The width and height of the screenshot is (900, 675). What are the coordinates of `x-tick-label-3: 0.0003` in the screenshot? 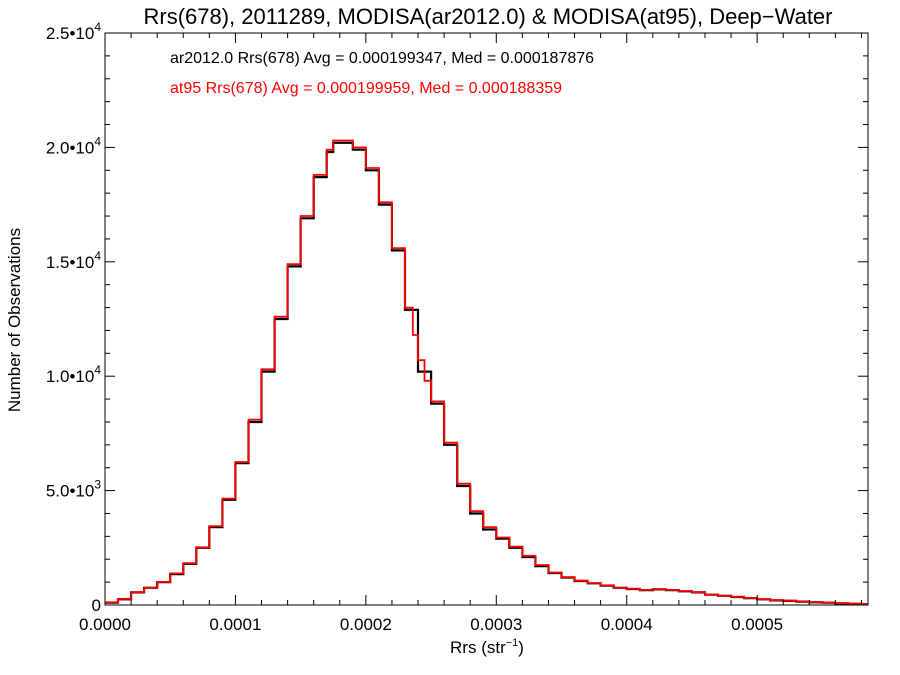 It's located at (496, 624).